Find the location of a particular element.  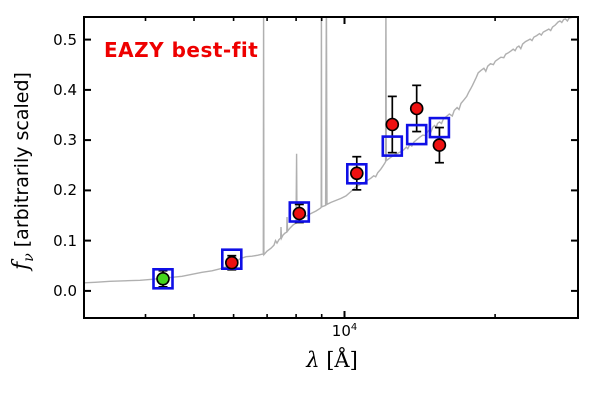

x-axis-label: λ [Å] is located at coordinates (332, 360).